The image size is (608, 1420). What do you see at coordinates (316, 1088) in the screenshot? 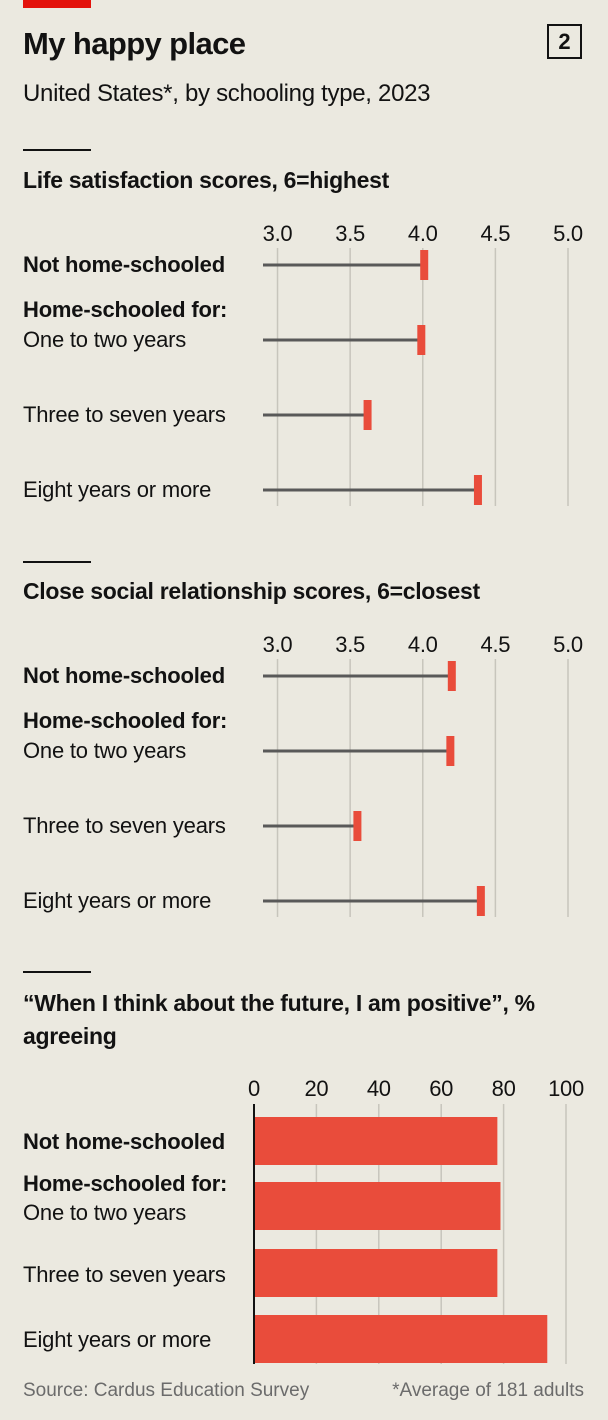
I see `tick-label-20: 20` at bounding box center [316, 1088].